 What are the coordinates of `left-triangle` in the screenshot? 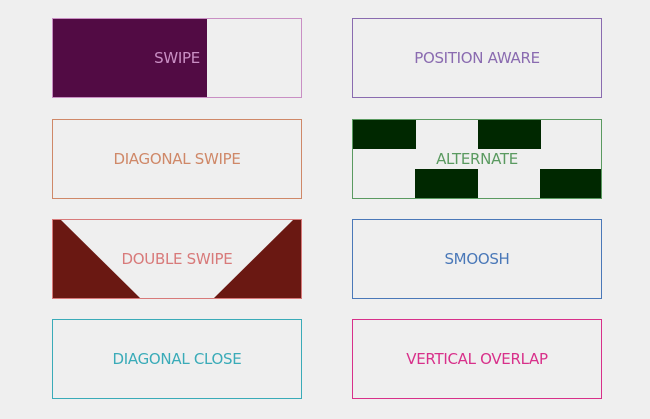 It's located at (96, 259).